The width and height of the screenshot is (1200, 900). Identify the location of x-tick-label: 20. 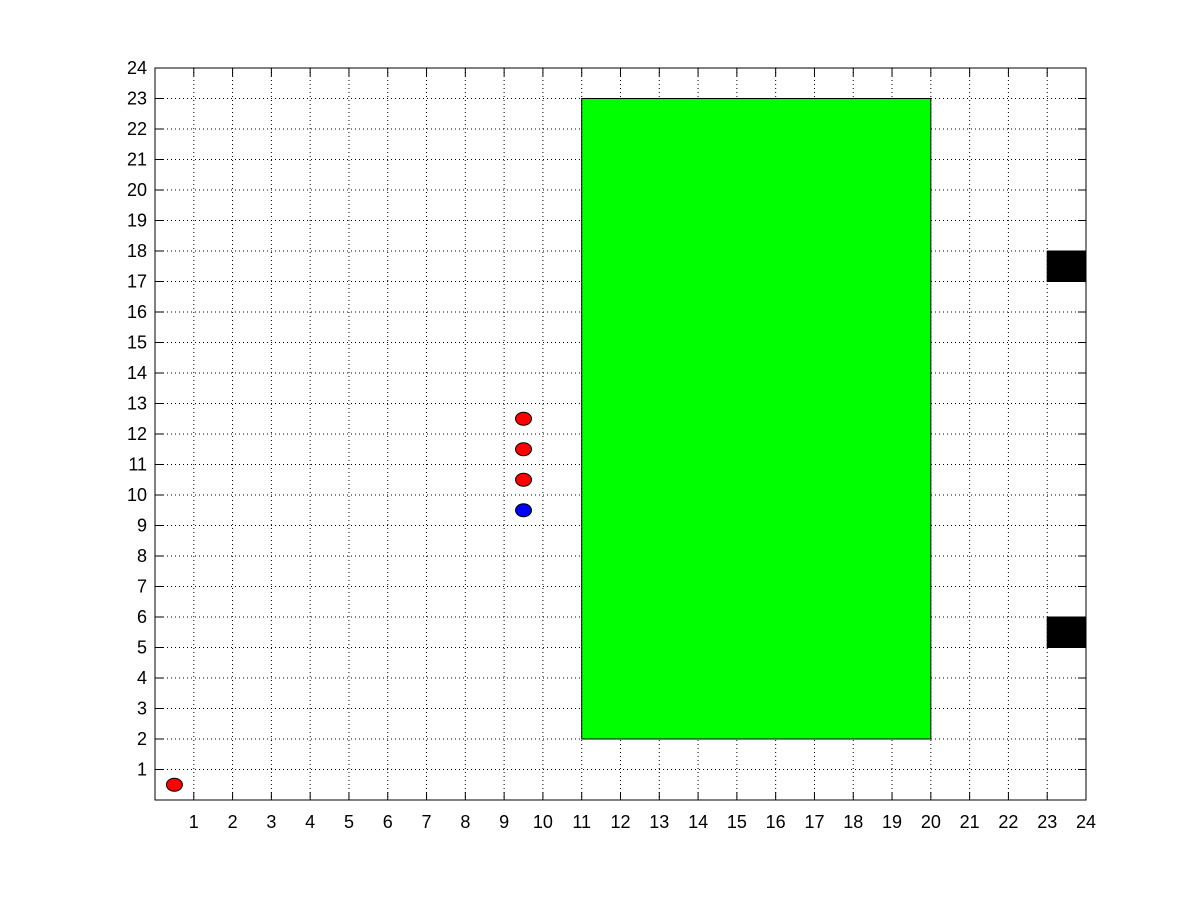
(931, 822).